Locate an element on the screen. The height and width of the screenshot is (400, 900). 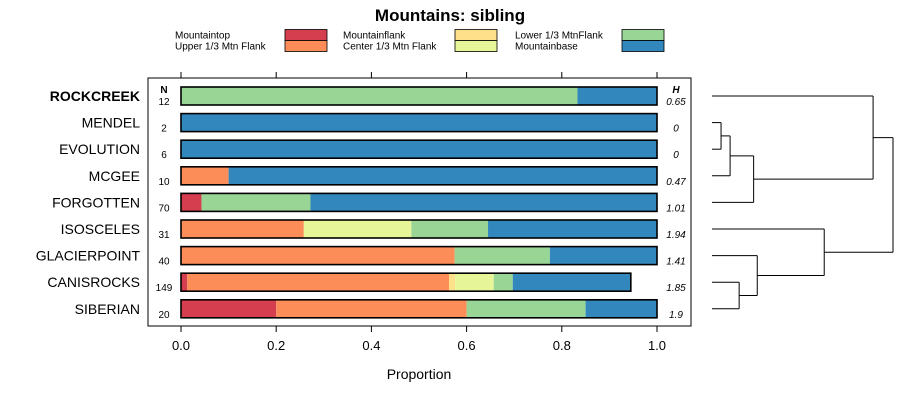
bar-segment-evolution-mountainbase is located at coordinates (419, 149).